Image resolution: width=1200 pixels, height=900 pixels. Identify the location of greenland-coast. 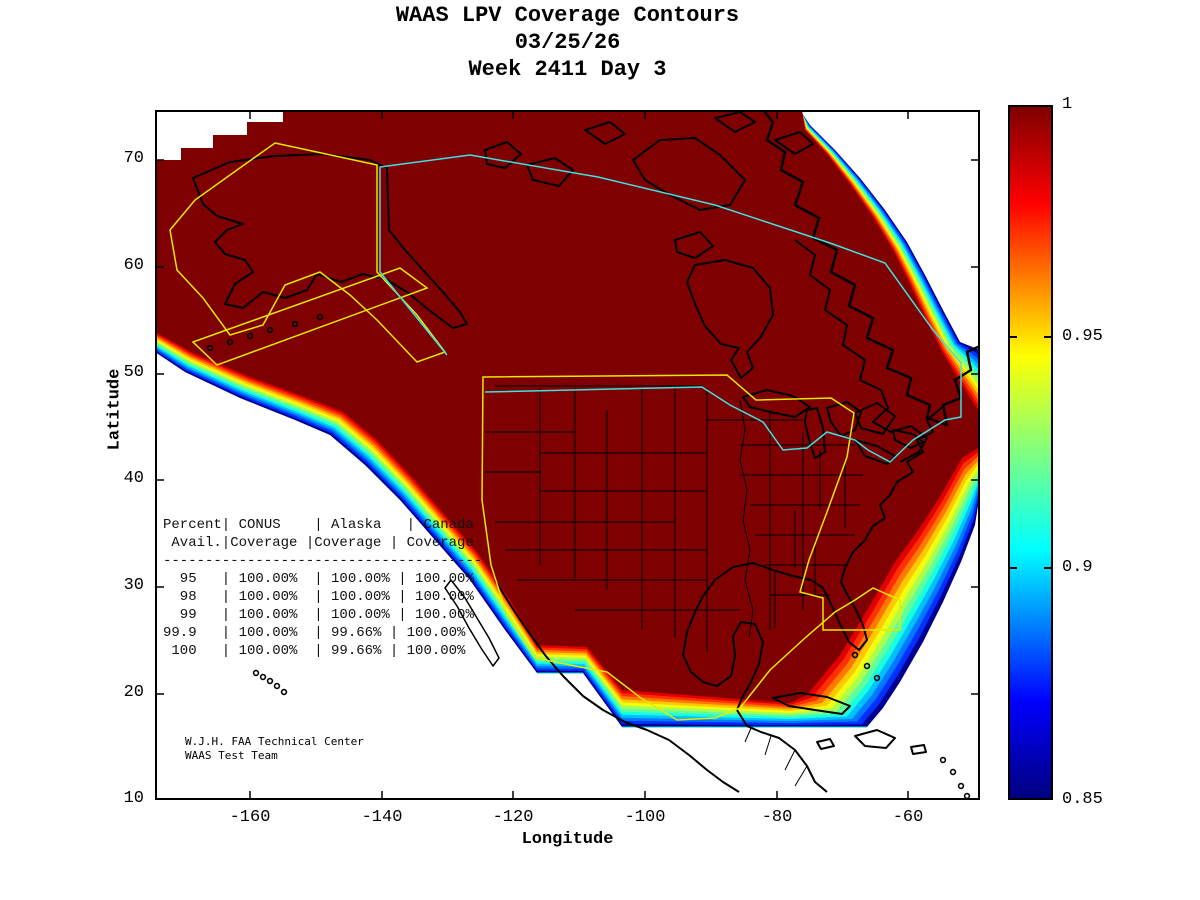
(871, 268).